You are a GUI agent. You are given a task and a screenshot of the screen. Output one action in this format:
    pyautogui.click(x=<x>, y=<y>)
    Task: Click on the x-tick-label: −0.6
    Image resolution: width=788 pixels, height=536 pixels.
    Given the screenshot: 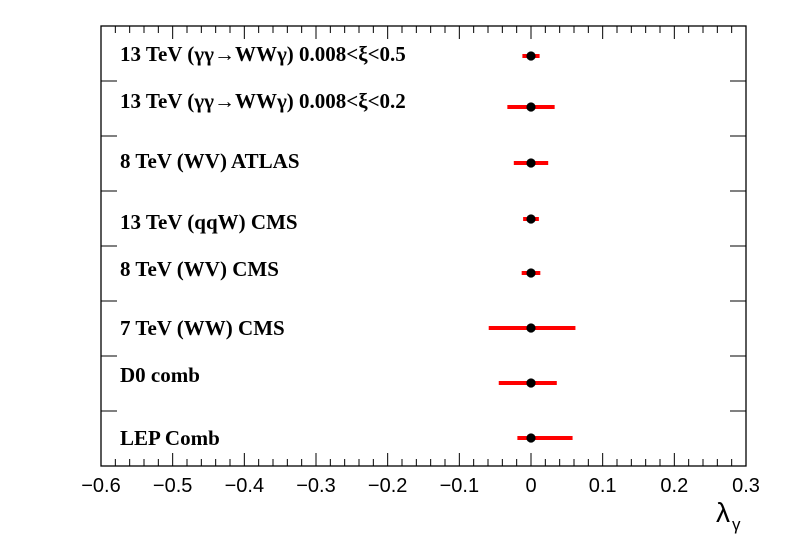 What is the action you would take?
    pyautogui.click(x=100, y=486)
    